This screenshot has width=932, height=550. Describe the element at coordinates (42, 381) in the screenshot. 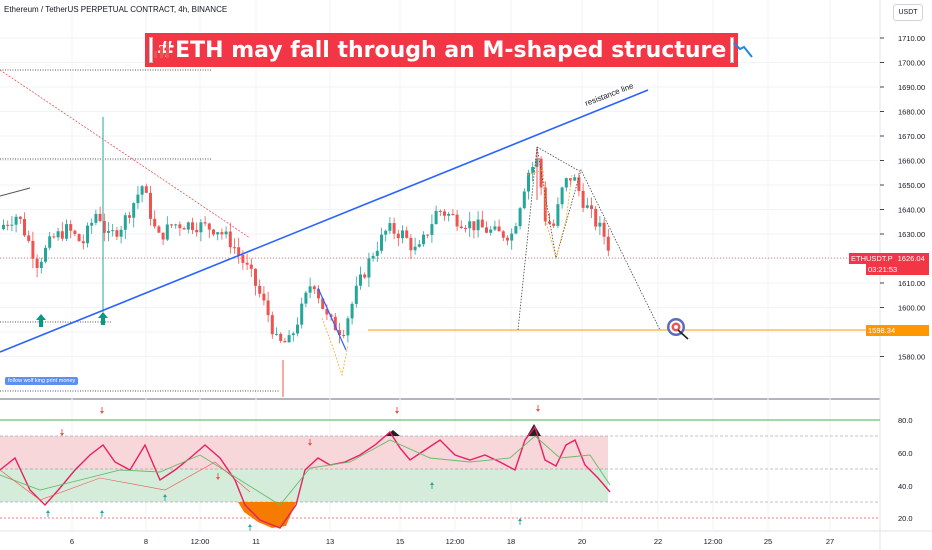

I see `follow-tag: follow wolf king print money` at that location.